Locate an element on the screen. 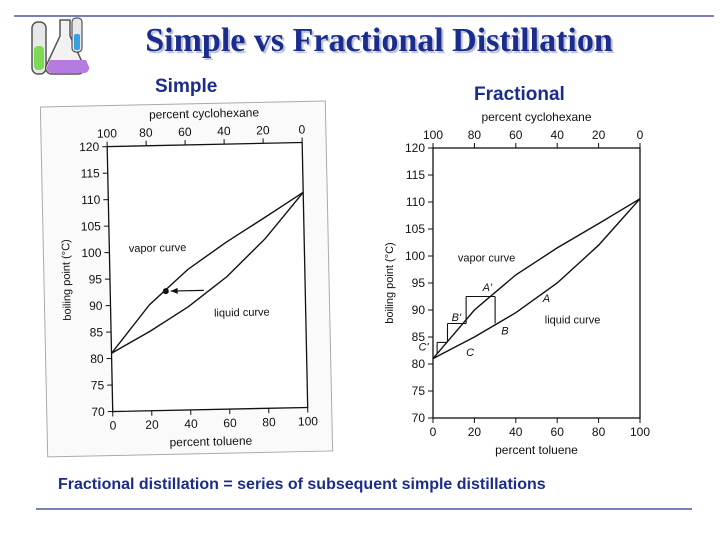 The height and width of the screenshot is (546, 728). point-c-prime-label: C' is located at coordinates (424, 348).